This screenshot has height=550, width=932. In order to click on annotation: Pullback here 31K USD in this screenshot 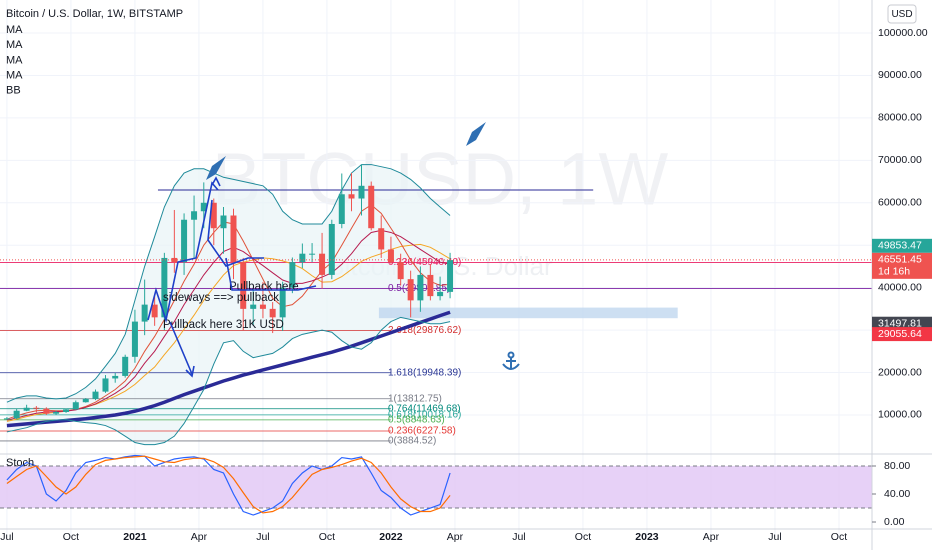, I will do `click(223, 325)`.